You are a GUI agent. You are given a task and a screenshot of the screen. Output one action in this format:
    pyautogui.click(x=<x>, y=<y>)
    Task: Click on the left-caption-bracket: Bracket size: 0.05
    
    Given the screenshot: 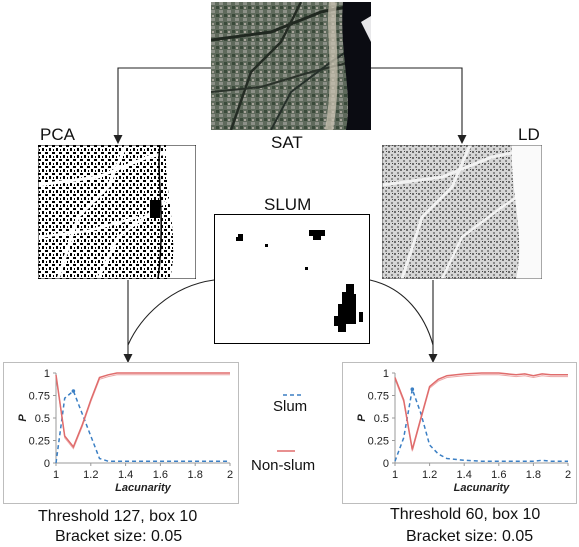 What is the action you would take?
    pyautogui.click(x=119, y=536)
    